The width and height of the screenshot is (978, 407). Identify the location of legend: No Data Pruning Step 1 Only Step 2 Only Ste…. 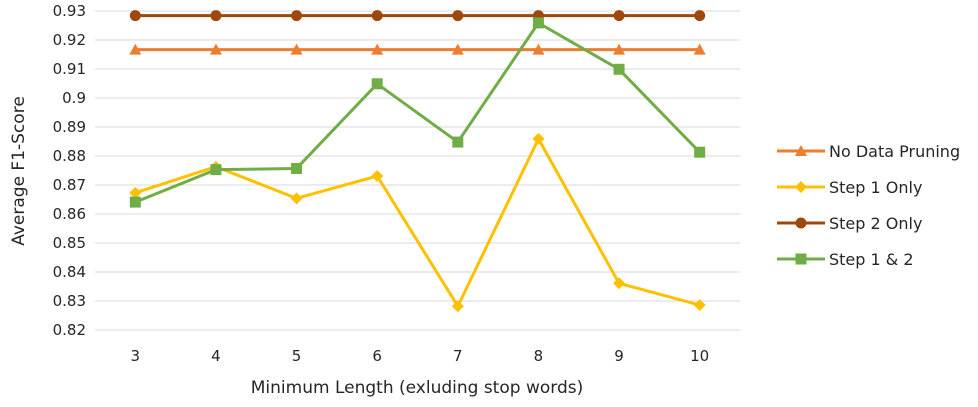
(868, 205).